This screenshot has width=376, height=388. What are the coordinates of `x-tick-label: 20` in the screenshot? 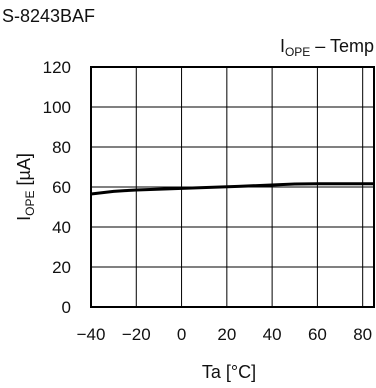 It's located at (226, 334).